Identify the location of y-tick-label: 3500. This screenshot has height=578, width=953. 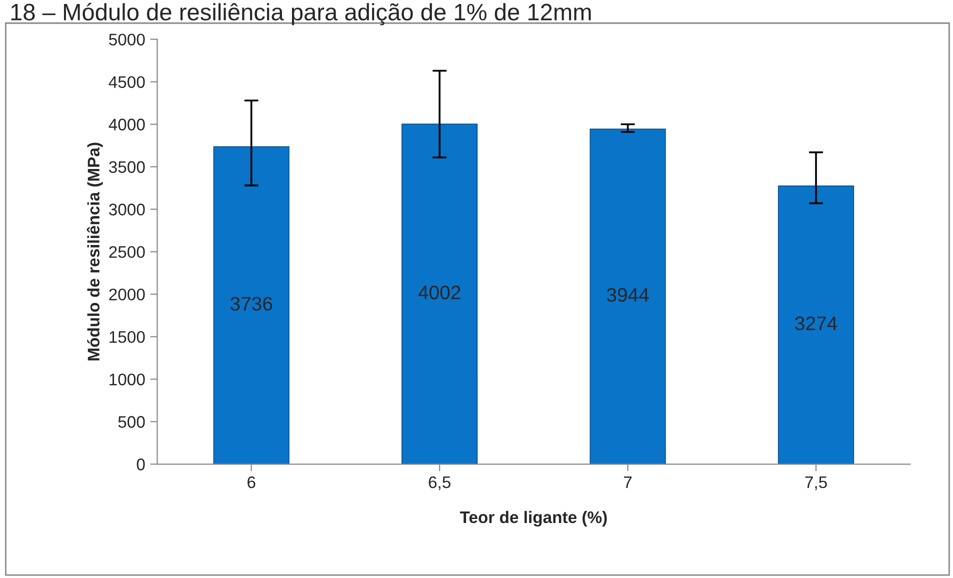
(127, 167).